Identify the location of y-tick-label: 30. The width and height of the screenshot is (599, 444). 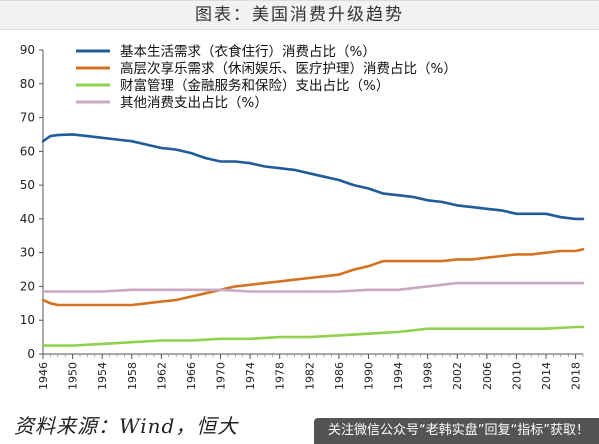
(27, 253).